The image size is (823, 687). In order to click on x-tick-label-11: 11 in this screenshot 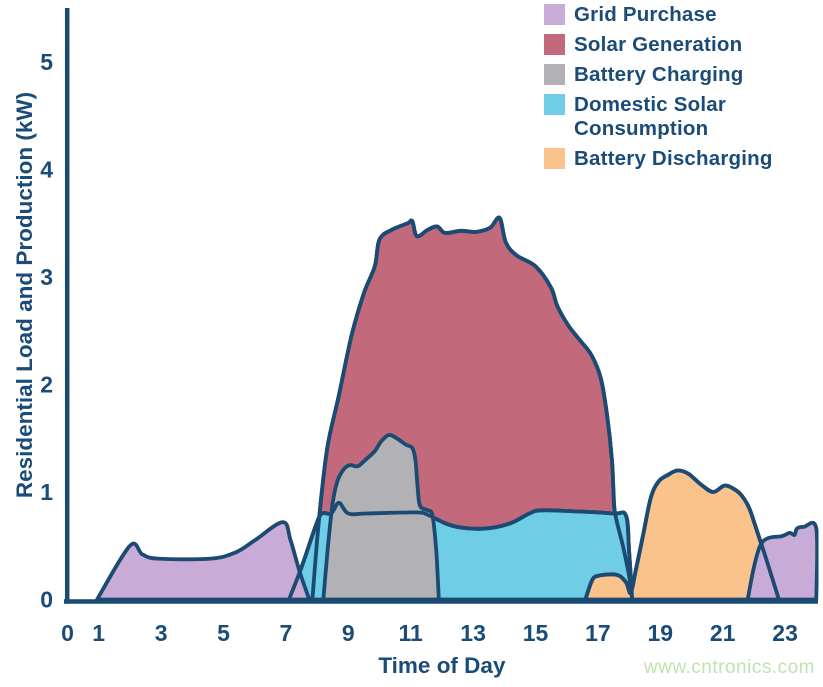, I will do `click(411, 633)`.